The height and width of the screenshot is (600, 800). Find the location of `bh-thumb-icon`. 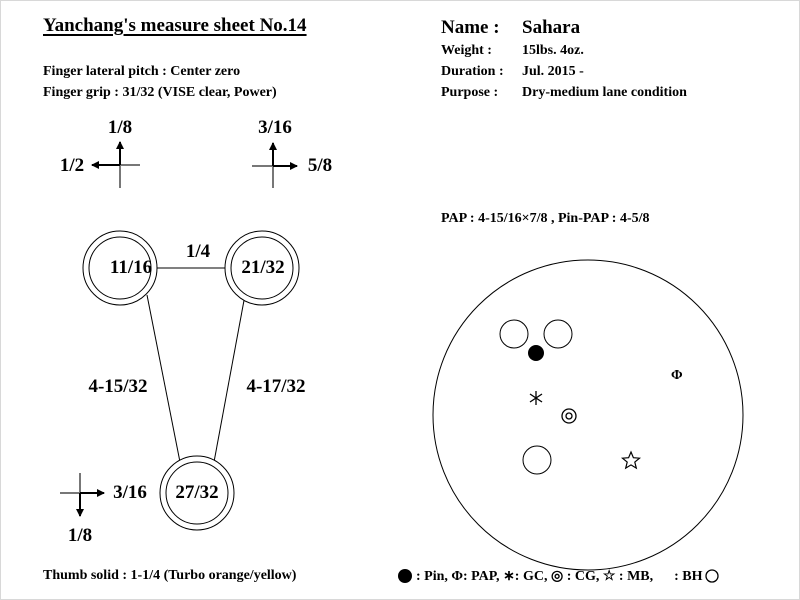

bh-thumb-icon is located at coordinates (537, 460).